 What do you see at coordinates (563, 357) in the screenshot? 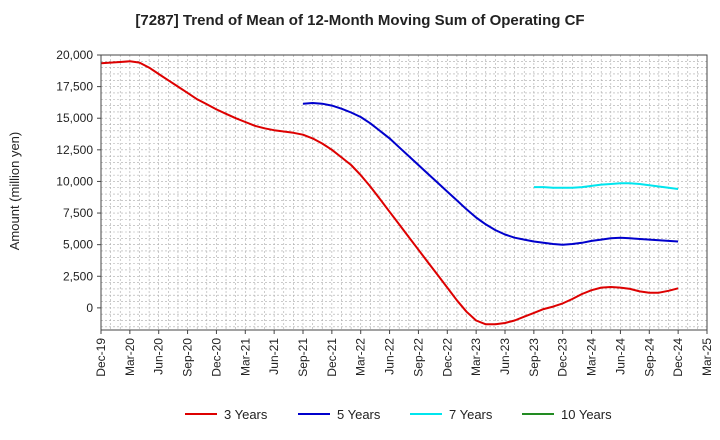
I see `x-tick-label: Dec-23` at bounding box center [563, 357].